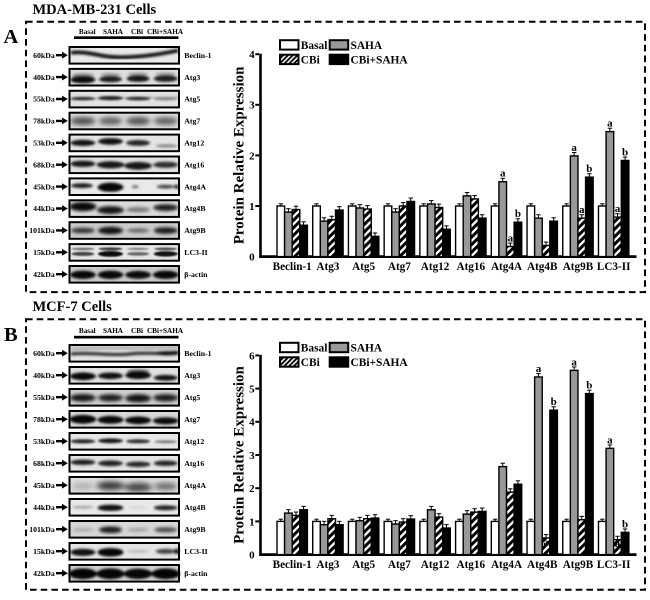  Describe the element at coordinates (252, 356) in the screenshot. I see `svg-text: 6` at that location.